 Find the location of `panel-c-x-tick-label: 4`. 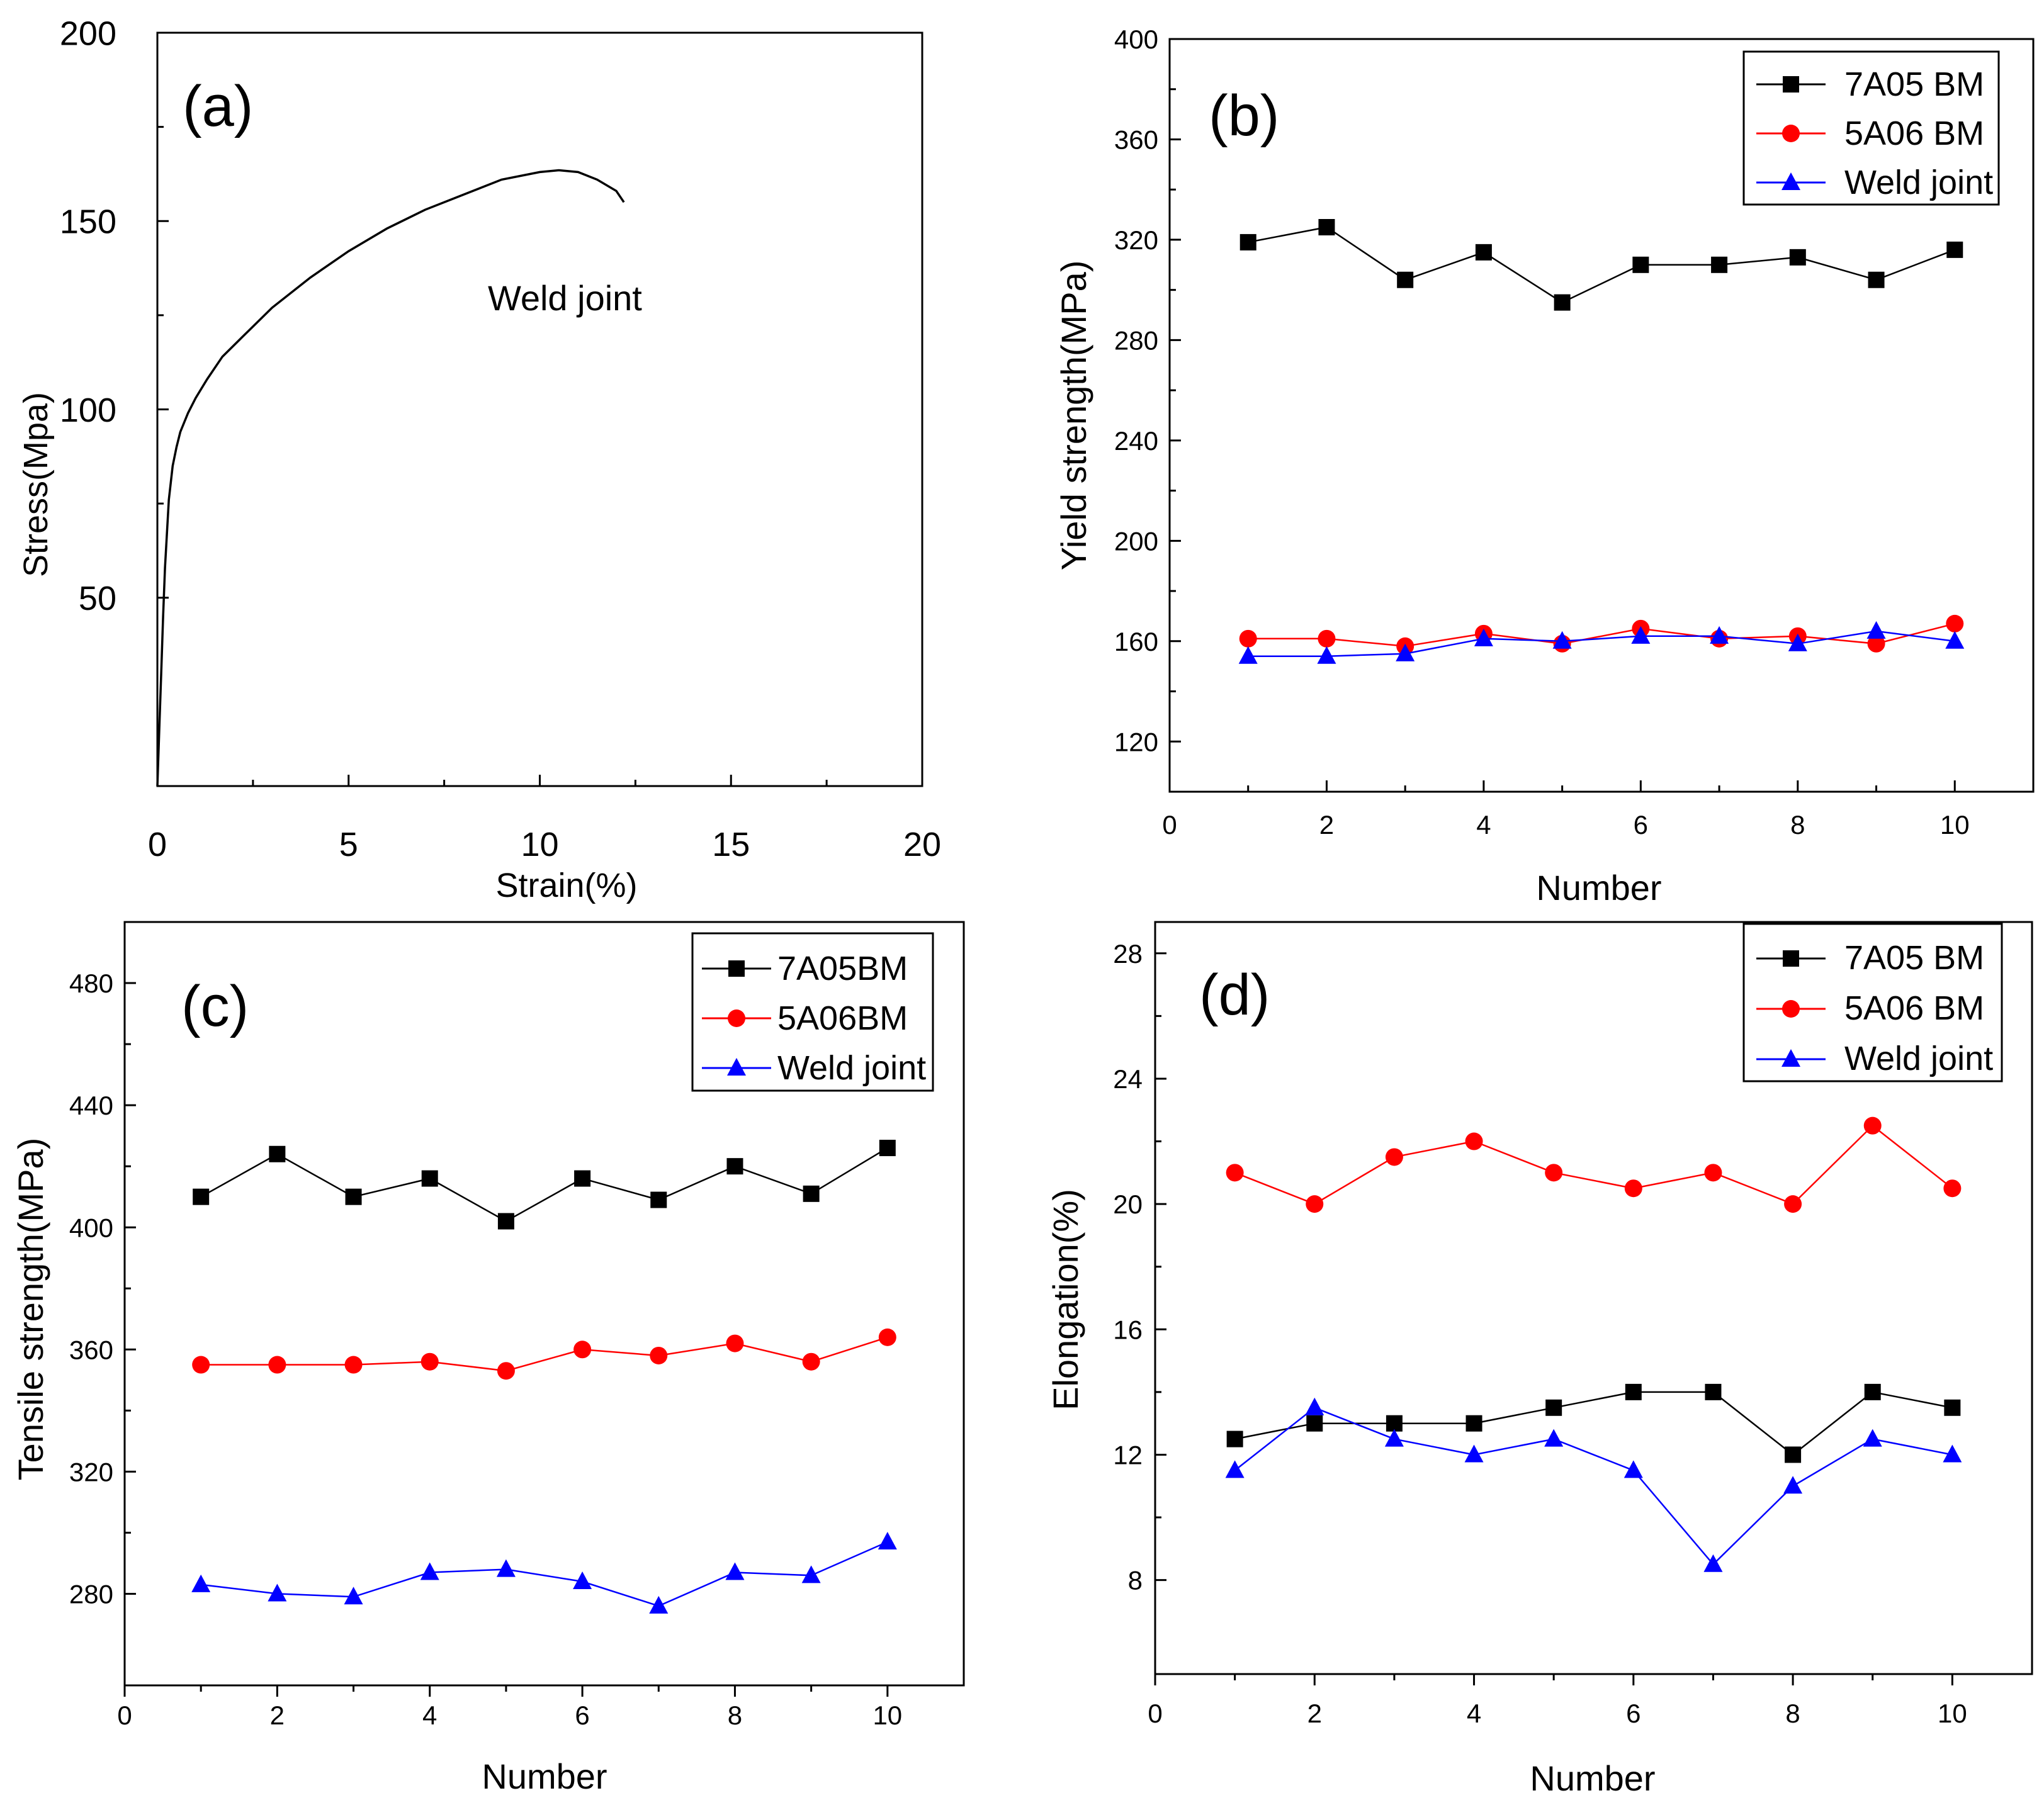

panel-c-x-tick-label: 4 is located at coordinates (429, 1715).